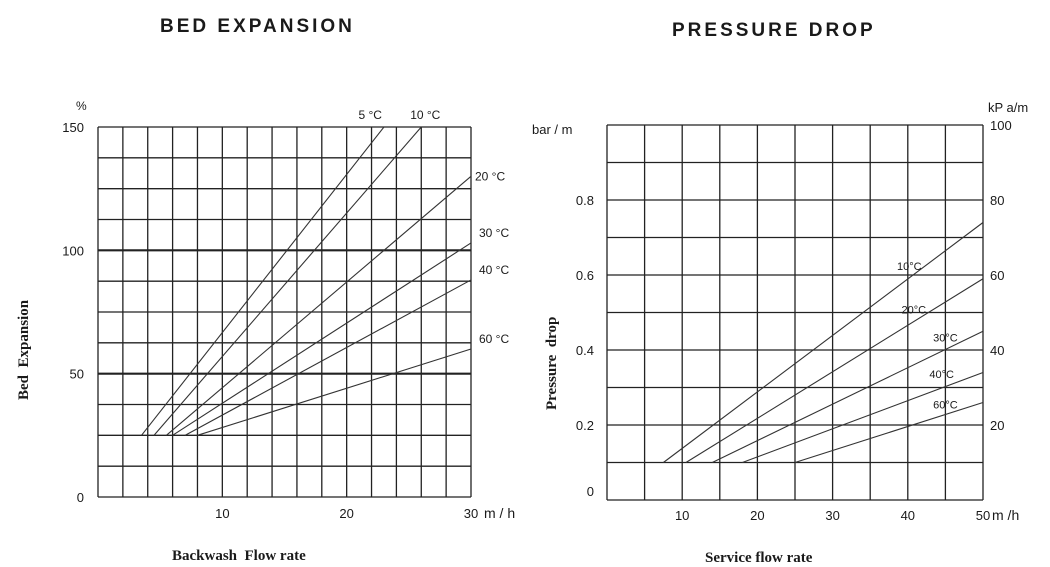  Describe the element at coordinates (774, 30) in the screenshot. I see `pressure-drop-title: PRESSURE DROP` at that location.